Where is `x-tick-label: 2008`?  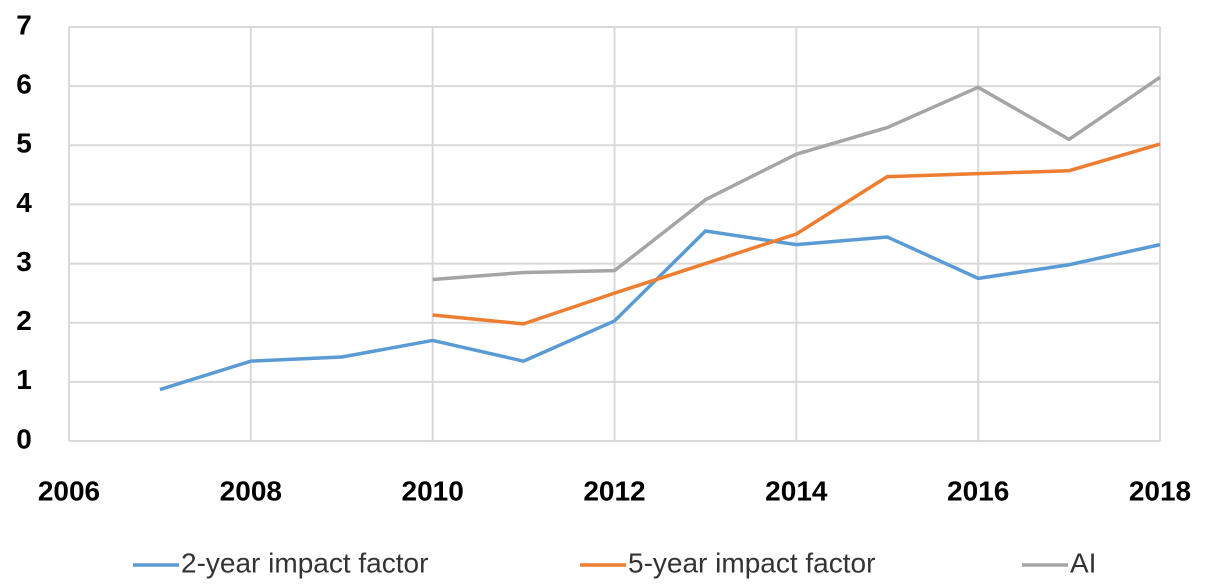
x-tick-label: 2008 is located at coordinates (251, 490).